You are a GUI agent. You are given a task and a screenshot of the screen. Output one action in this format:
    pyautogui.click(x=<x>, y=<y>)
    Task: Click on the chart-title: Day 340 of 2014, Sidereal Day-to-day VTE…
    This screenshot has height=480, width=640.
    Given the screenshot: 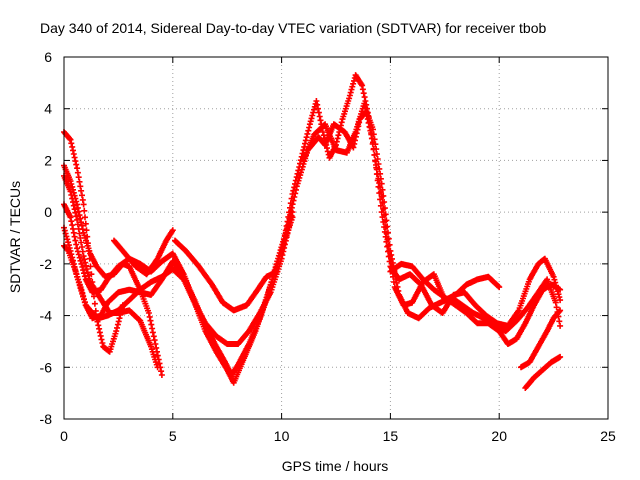 What is the action you would take?
    pyautogui.click(x=293, y=28)
    